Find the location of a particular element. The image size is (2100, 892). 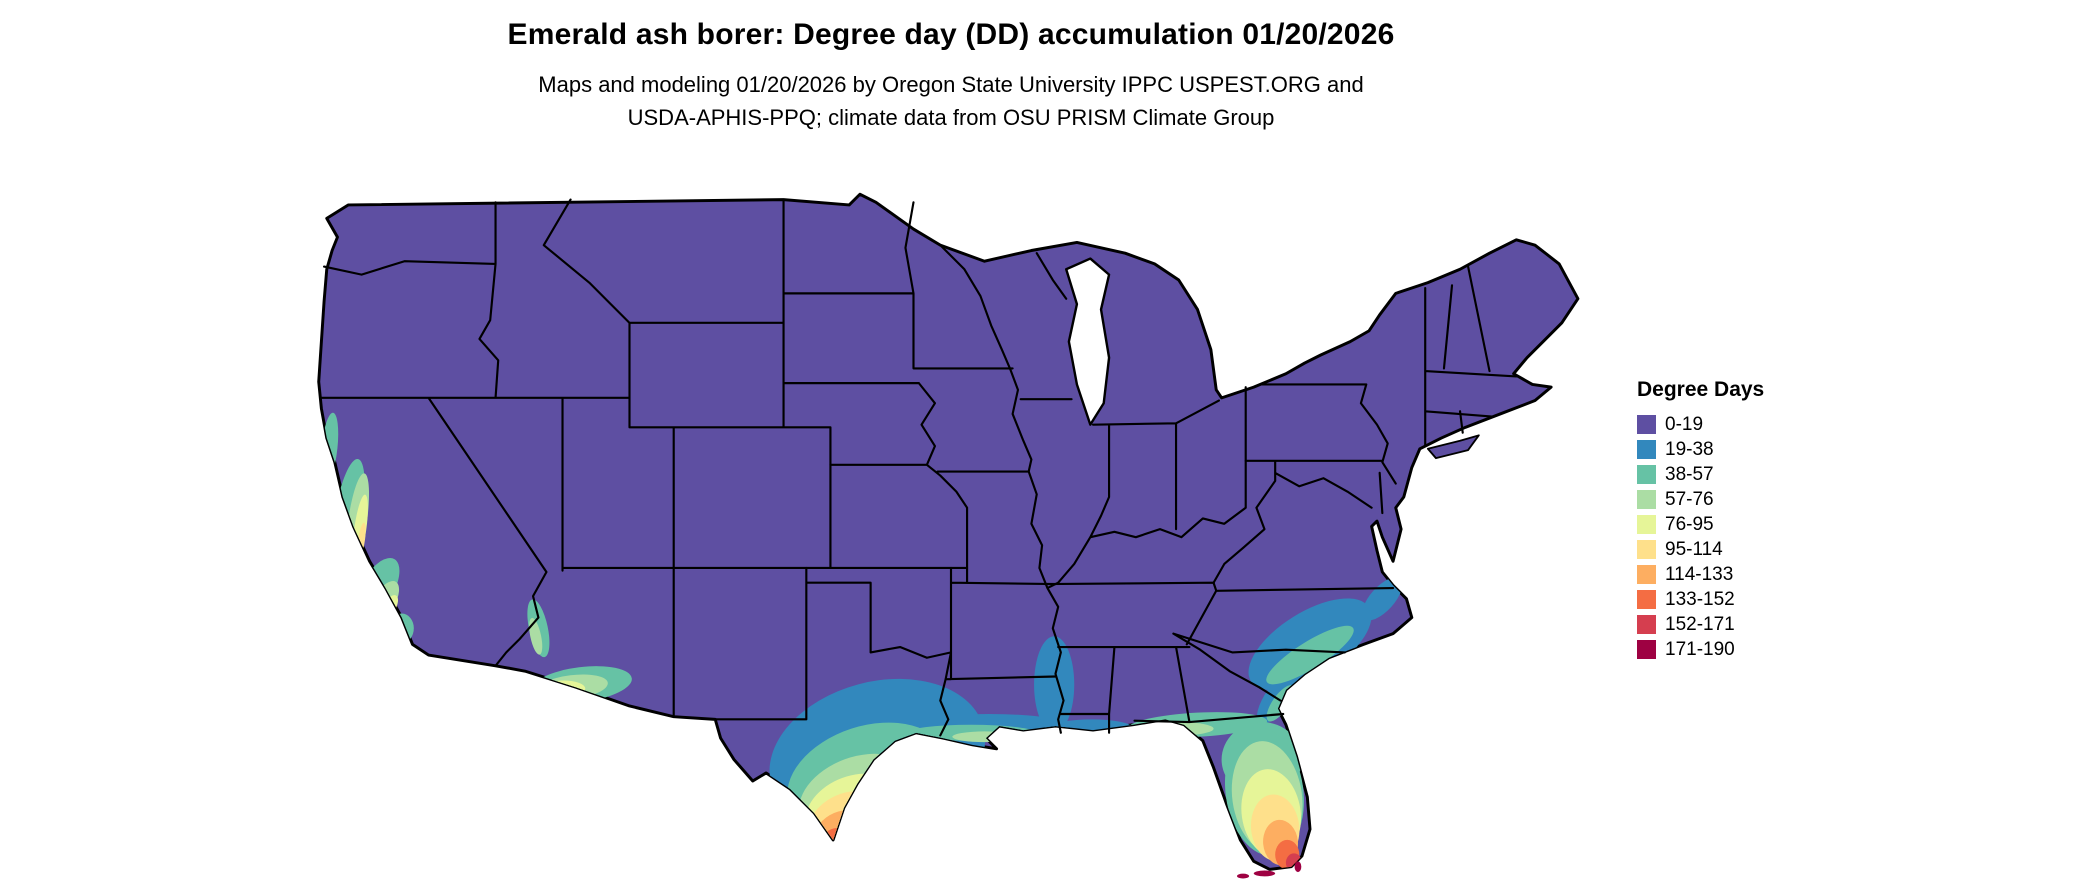

legend-item: 57-76 is located at coordinates (1700, 499).